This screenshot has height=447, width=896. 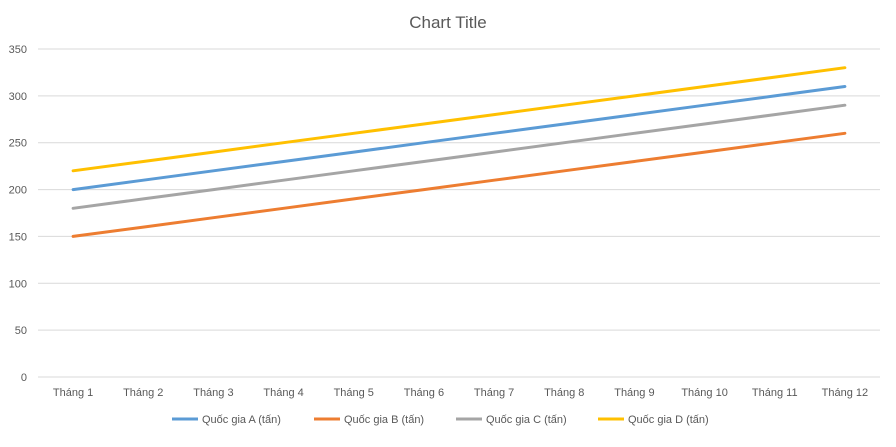 What do you see at coordinates (526, 420) in the screenshot?
I see `legend-label: Quốc gia C (tấn)` at bounding box center [526, 420].